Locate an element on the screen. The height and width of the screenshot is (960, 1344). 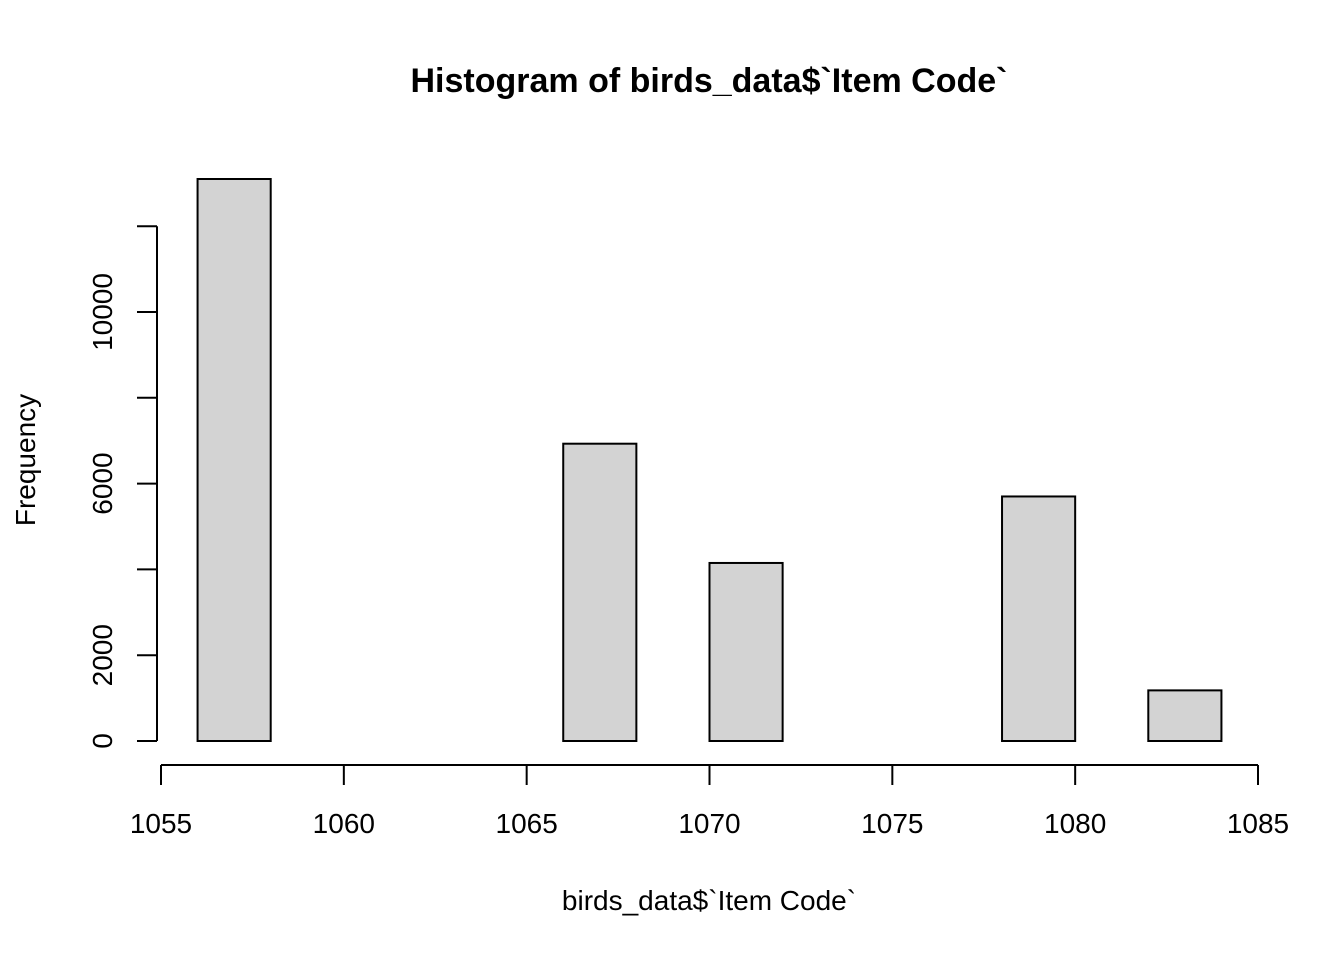
x-tick-label: 1080 is located at coordinates (1075, 823).